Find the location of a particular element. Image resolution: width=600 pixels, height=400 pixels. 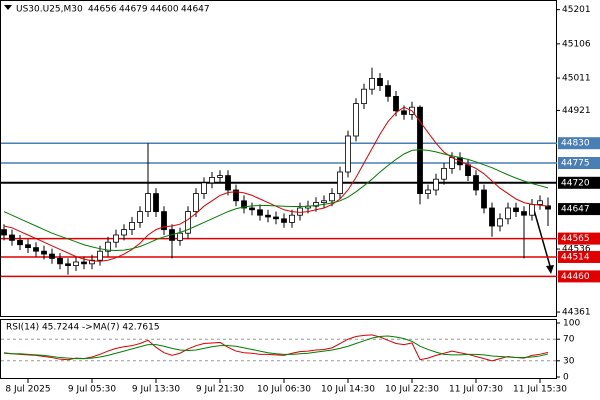

indicator-line is located at coordinates (276, 348).